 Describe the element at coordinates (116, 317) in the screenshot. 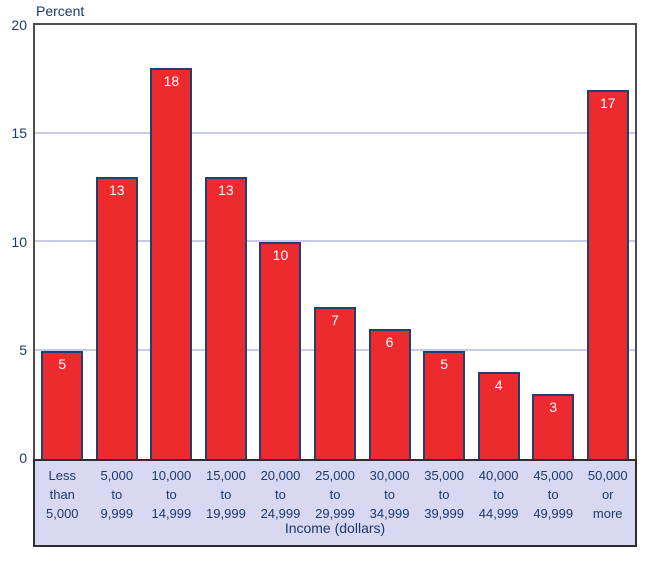

I see `bar-5,000 to 9,999: 13` at that location.